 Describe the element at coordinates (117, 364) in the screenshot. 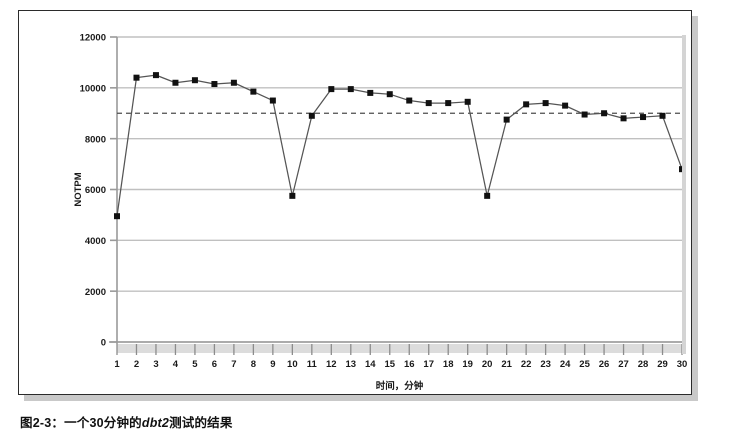

I see `x-axis-tick-label: 1` at that location.